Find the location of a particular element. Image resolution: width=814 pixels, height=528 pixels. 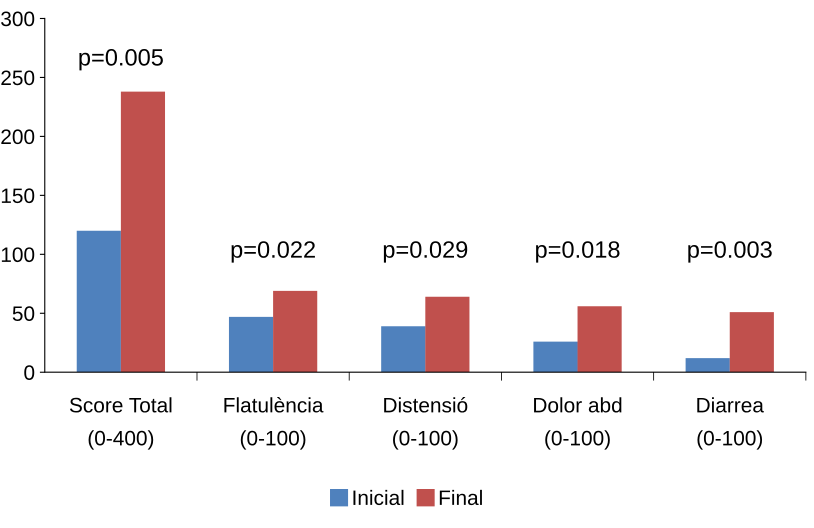

legend-label: Inicial is located at coordinates (378, 498).